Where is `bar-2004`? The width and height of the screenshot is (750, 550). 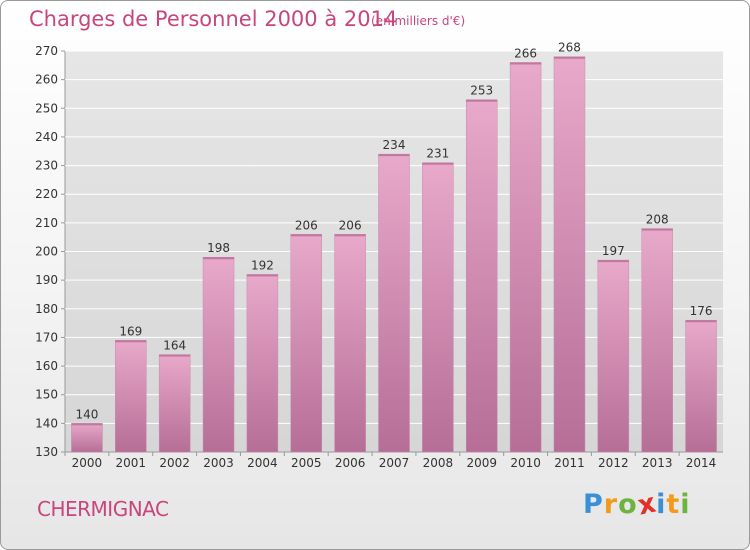 bar-2004 is located at coordinates (262, 363).